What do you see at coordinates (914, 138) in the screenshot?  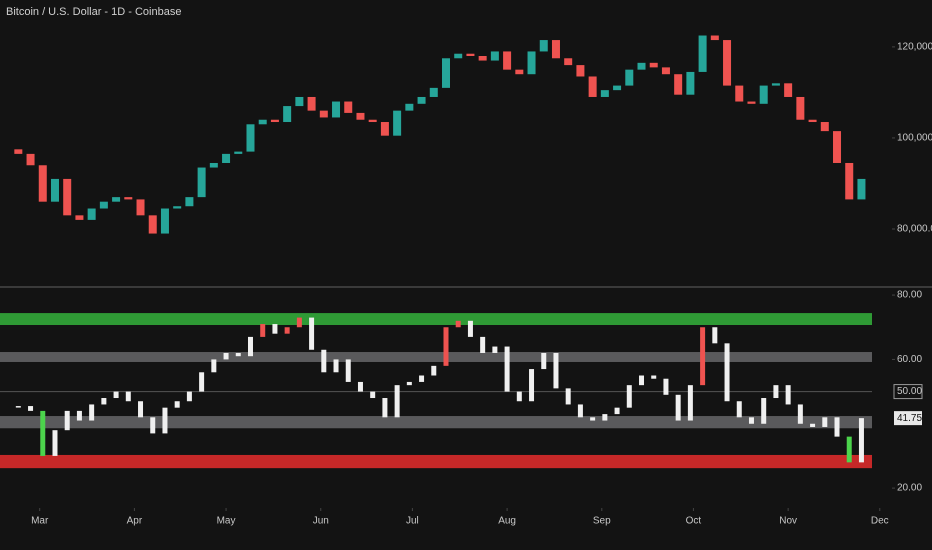 I see `y-tick-label: 100,000.00` at bounding box center [914, 138].